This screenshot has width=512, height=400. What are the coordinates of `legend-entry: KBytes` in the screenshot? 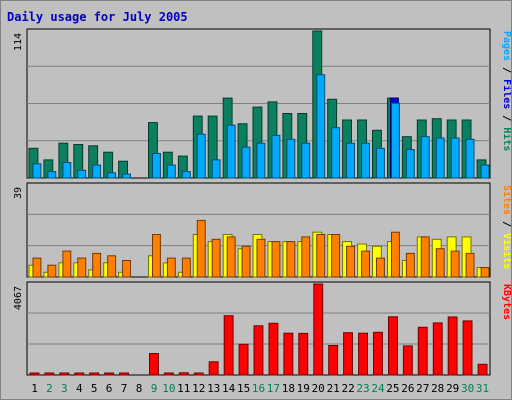 It's located at (506, 302).